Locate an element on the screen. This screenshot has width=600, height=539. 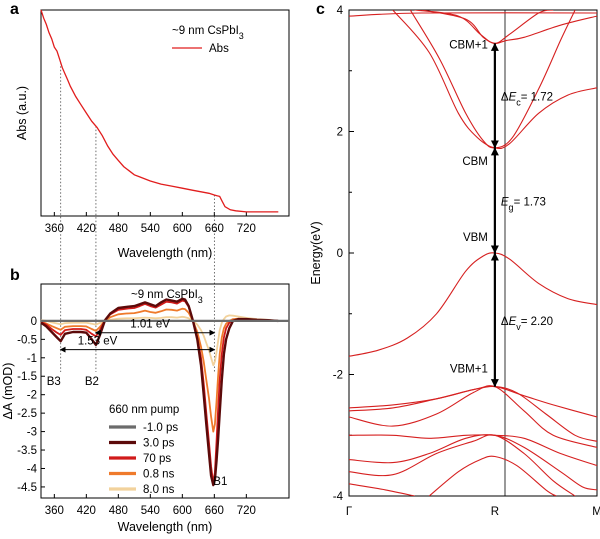
panel-a-legend-title: ~9 nm CsPbI3 is located at coordinates (208, 33).